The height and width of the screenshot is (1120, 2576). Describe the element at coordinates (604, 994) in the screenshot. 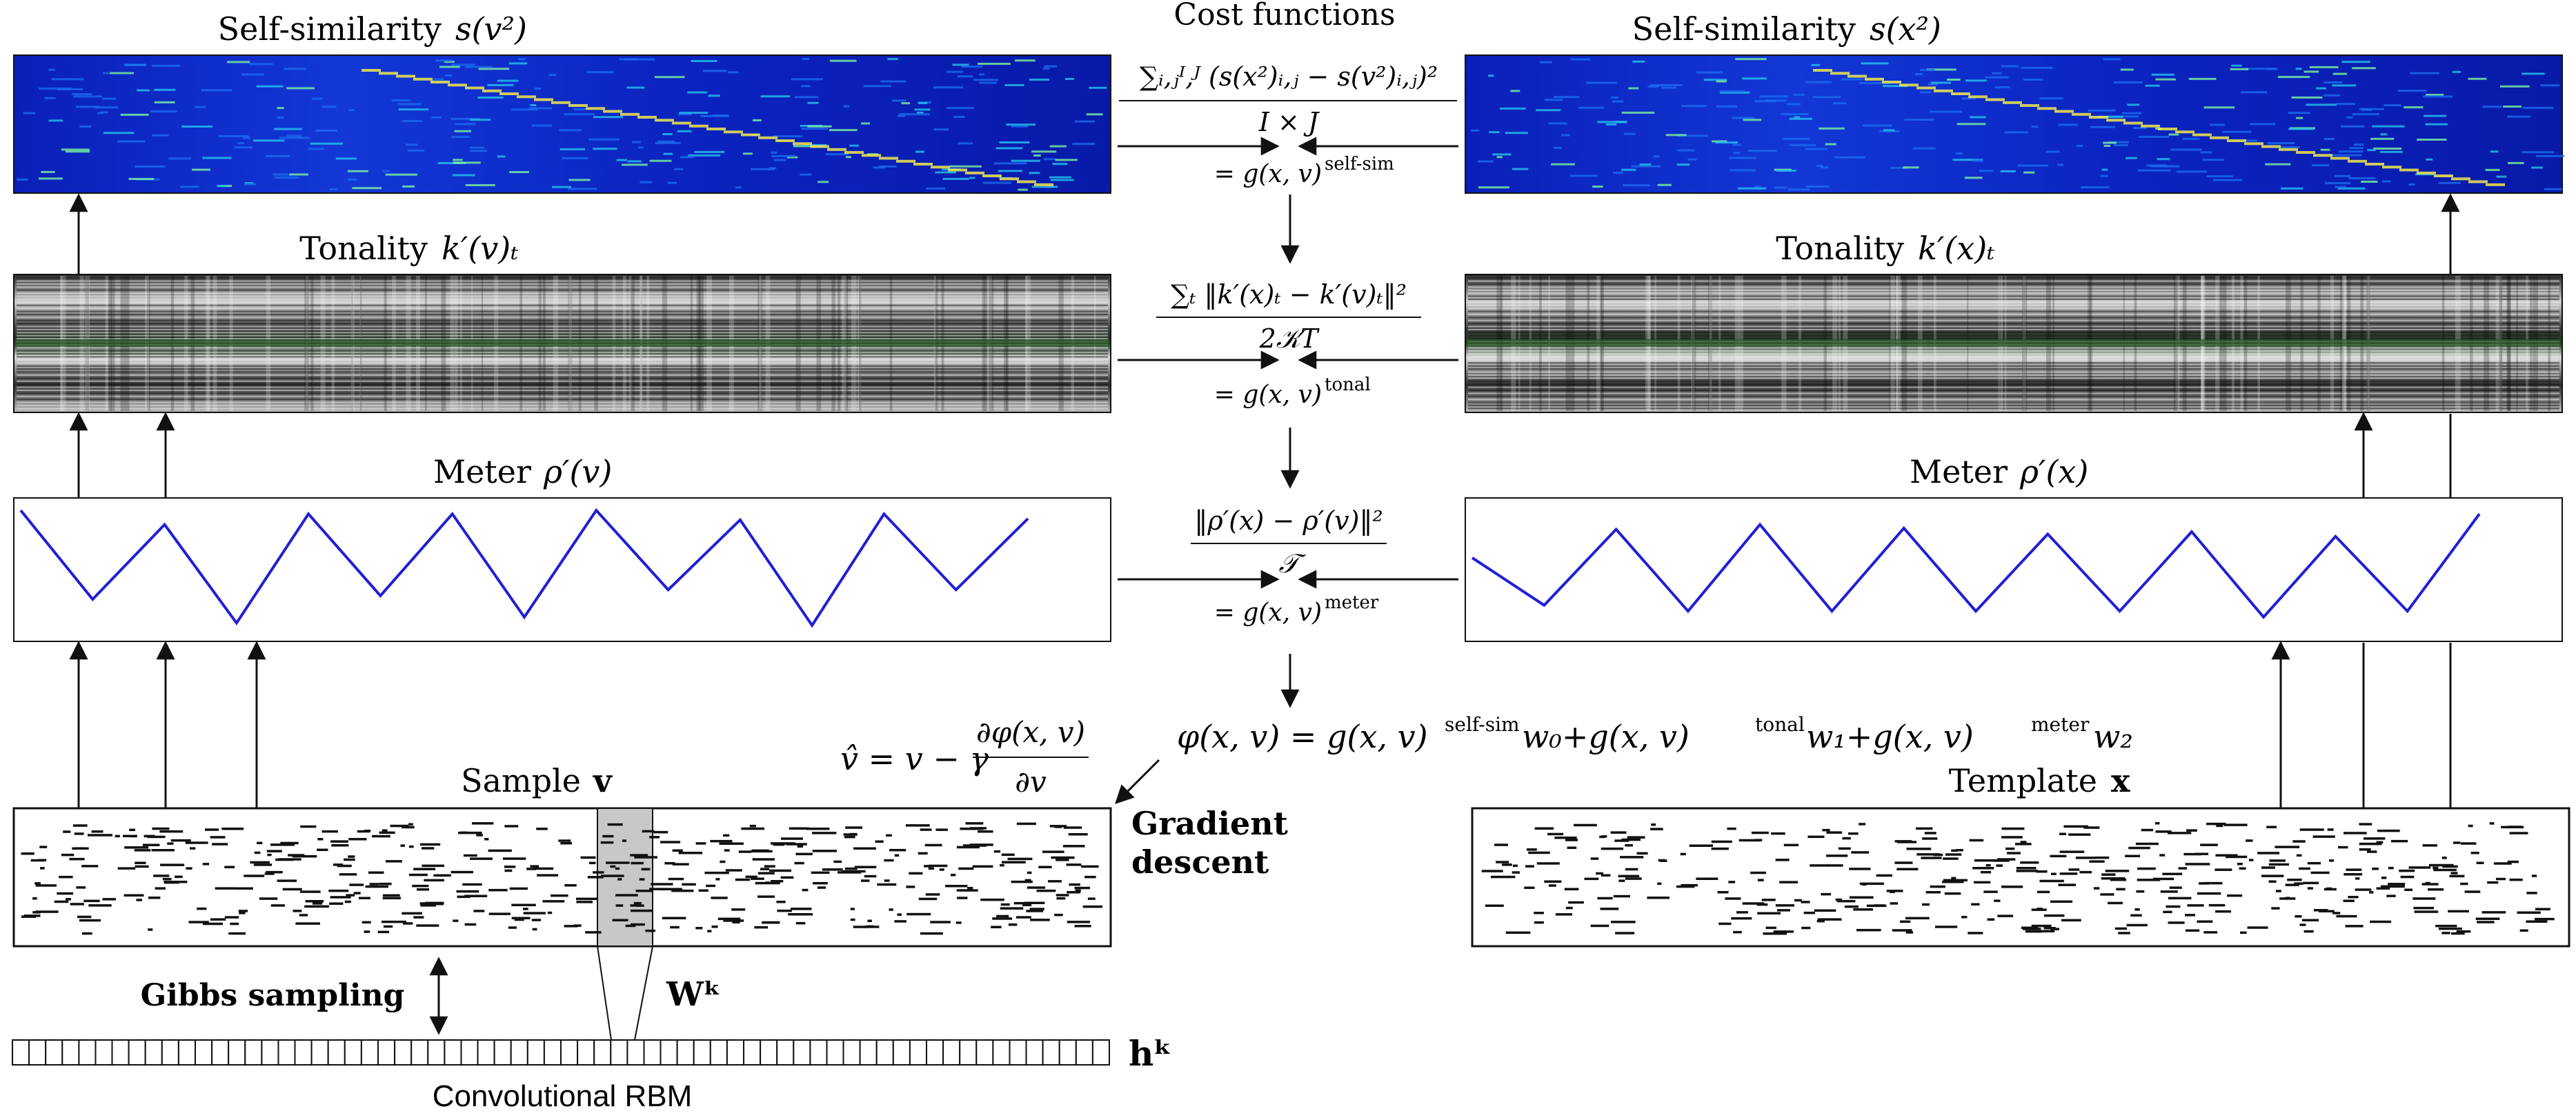

I see `weights-cone-left` at that location.